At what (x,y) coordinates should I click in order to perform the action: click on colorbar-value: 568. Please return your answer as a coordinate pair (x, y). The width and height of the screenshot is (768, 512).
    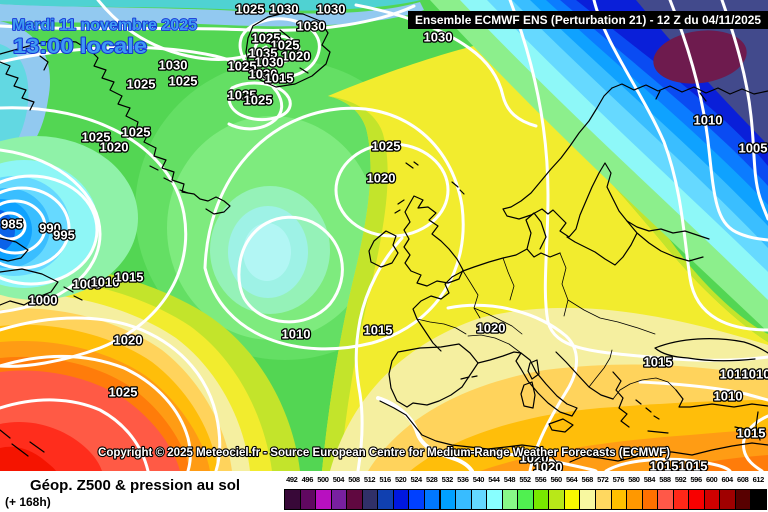
    Looking at the image, I should click on (587, 479).